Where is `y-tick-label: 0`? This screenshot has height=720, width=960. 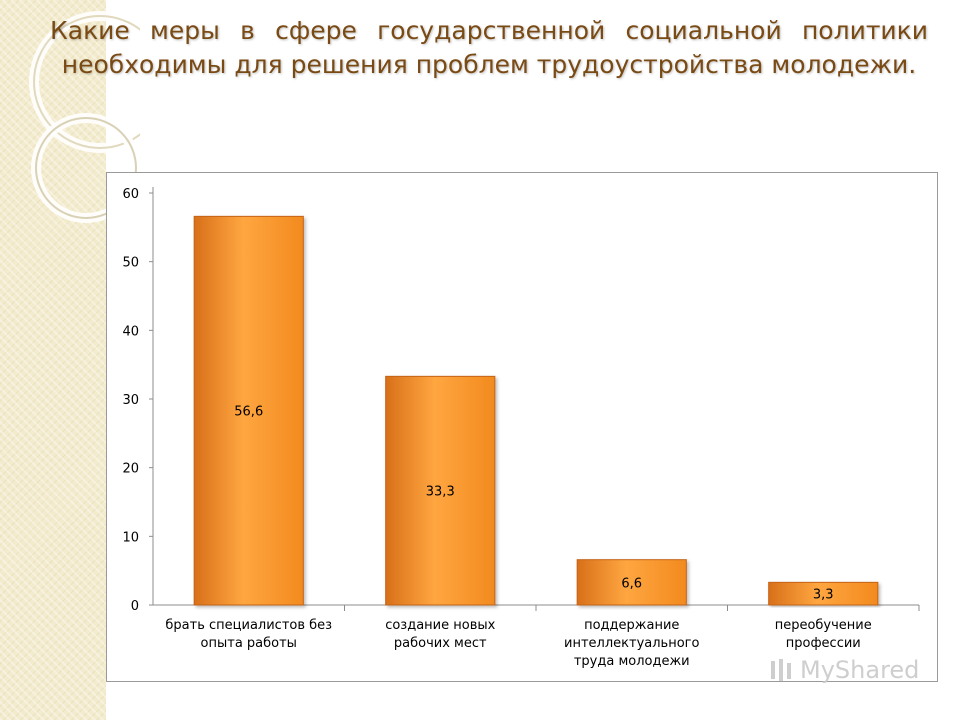
y-tick-label: 0 is located at coordinates (135, 606).